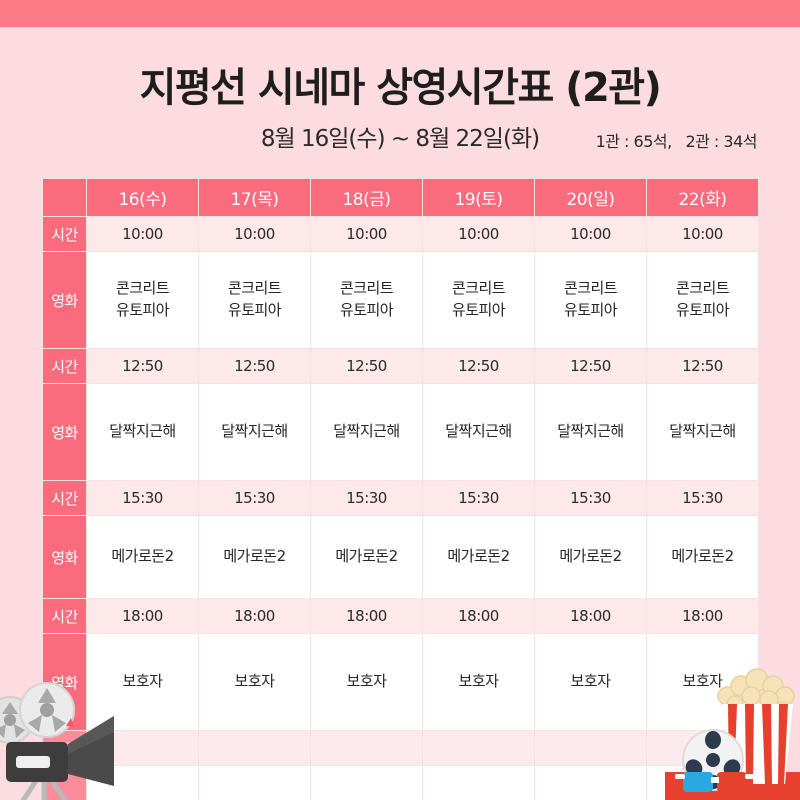  I want to click on movie-row-2: 영화 달짝지근해 달짝지근해 달짝지근해 달짝지근해 달짝지근해 달짝지근해, so click(400, 432).